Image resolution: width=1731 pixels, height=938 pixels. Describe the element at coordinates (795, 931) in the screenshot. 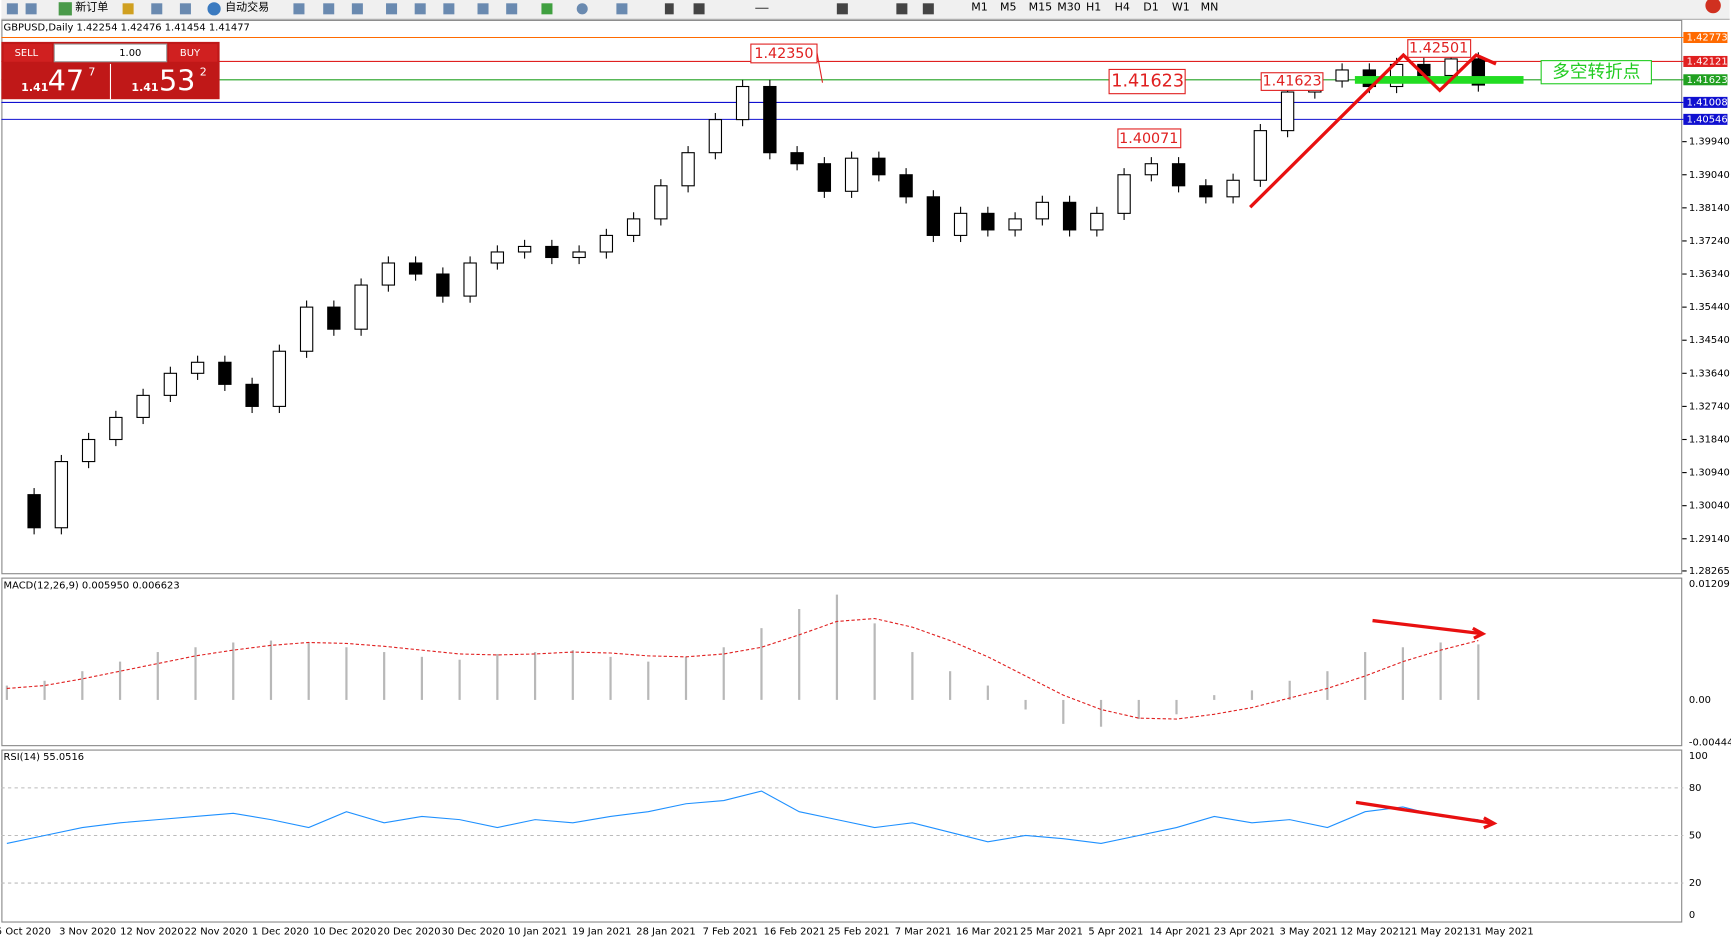

I see `date-label: 16 Feb 2021` at that location.